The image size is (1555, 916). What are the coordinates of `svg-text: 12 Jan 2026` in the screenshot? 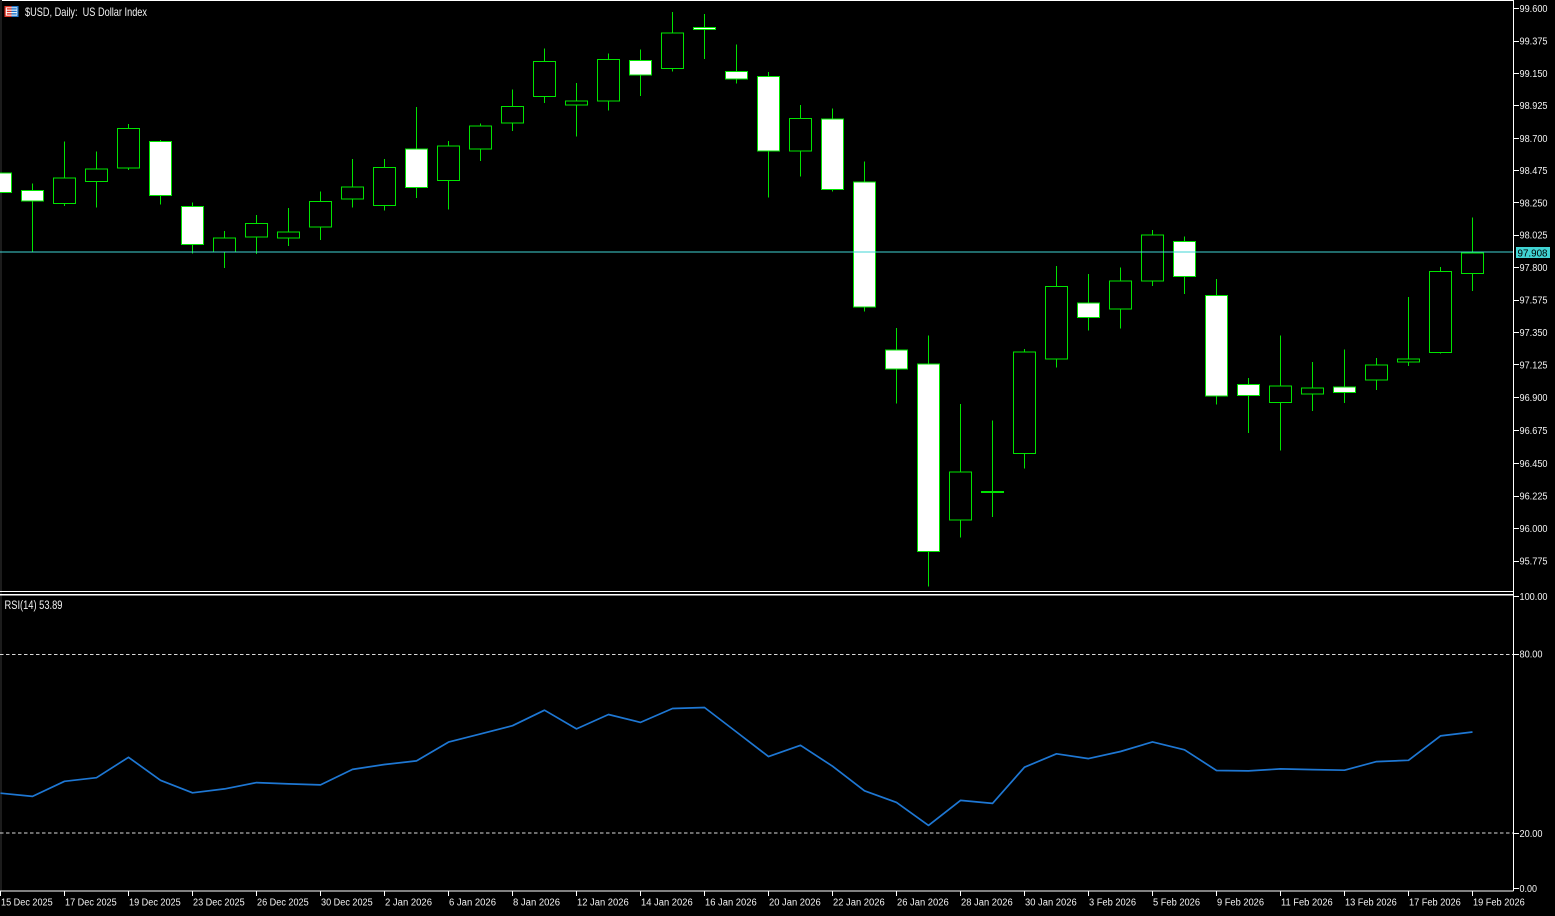 It's located at (603, 903).